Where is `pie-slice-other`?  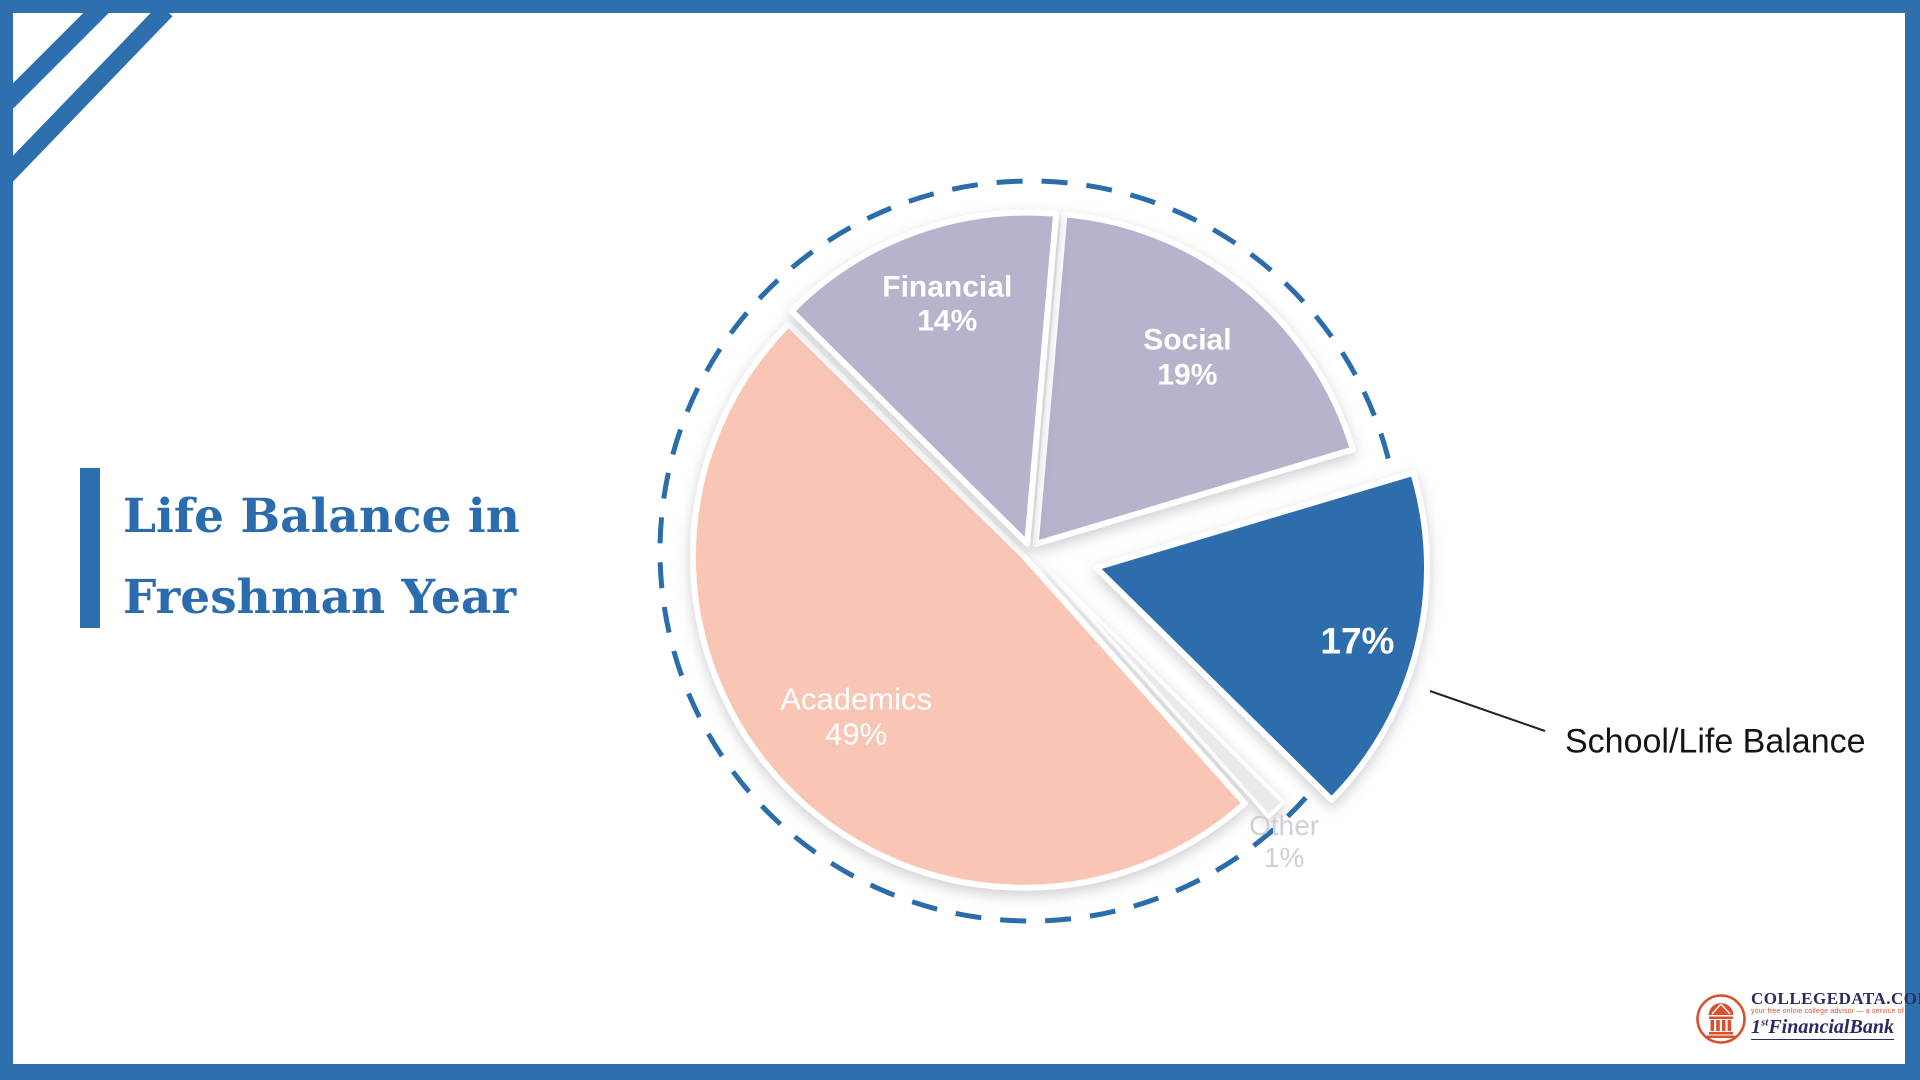
pie-slice-other is located at coordinates (1165, 693).